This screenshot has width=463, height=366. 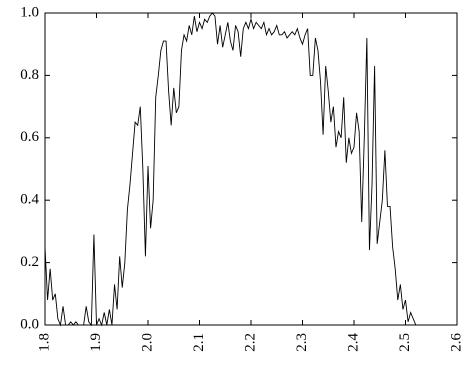 I want to click on y-tick-label: 1.0, so click(x=29, y=12).